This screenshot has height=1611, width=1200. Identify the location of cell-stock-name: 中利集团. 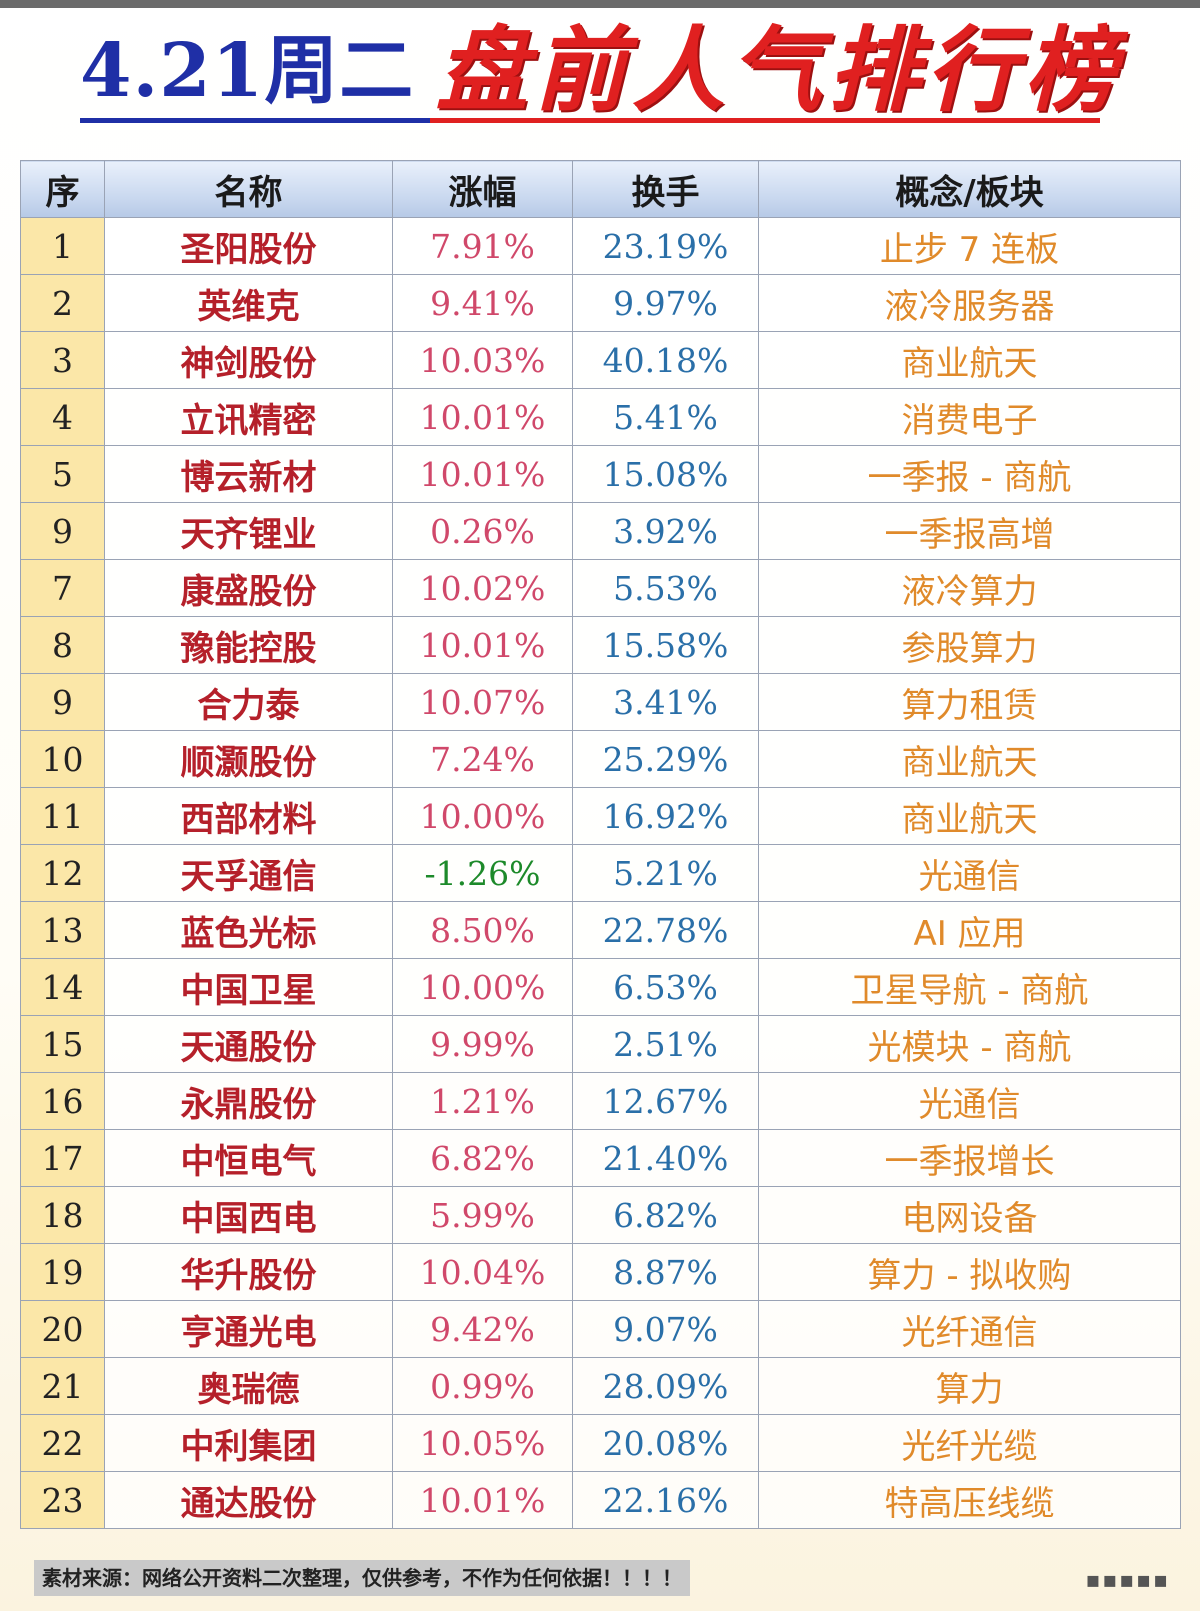
(248, 1443).